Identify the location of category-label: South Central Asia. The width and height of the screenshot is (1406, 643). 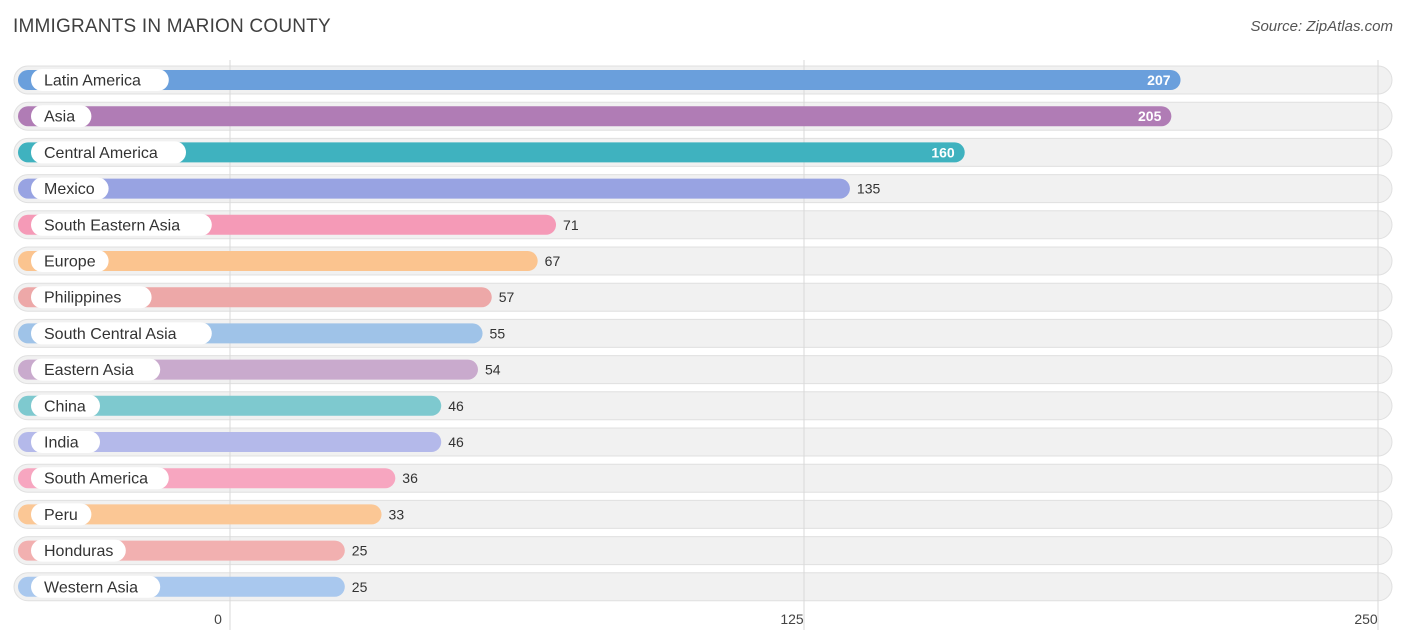
(110, 334).